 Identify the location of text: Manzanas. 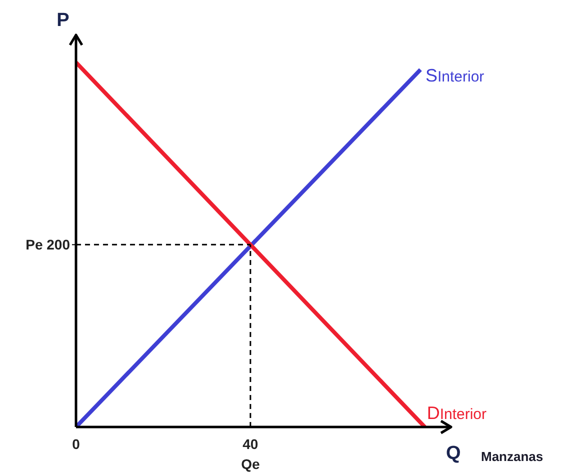
(512, 456).